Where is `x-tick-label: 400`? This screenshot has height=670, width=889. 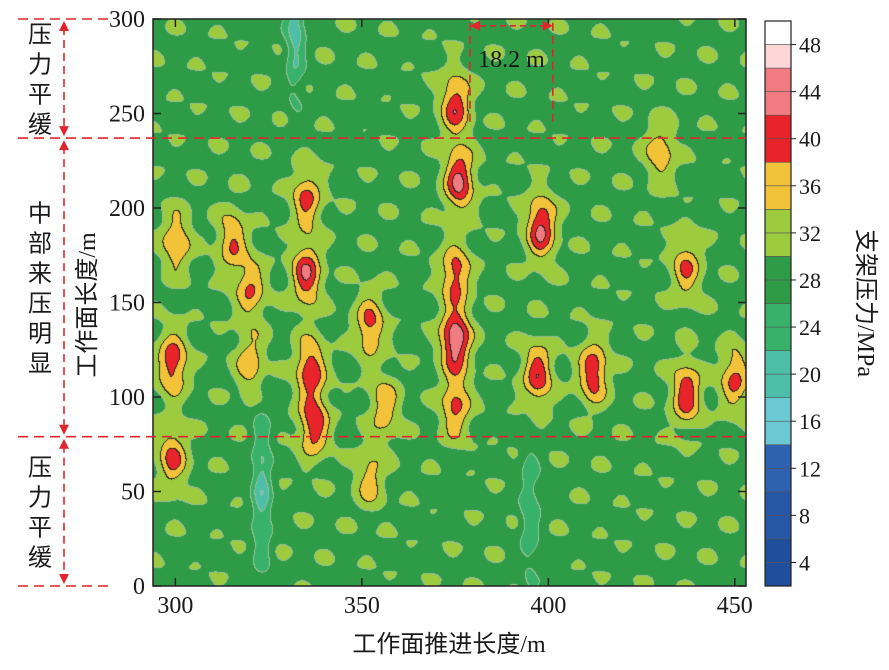 x-tick-label: 400 is located at coordinates (548, 606).